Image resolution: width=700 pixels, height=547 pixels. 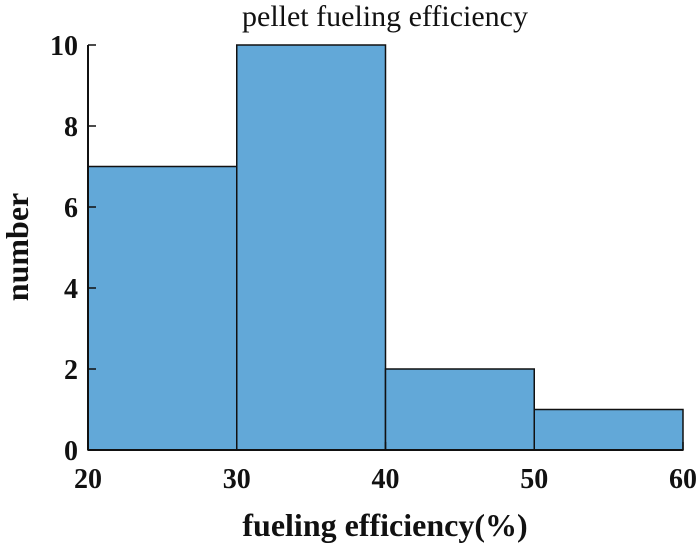 I want to click on y-tick-label: 4, so click(x=71, y=289).